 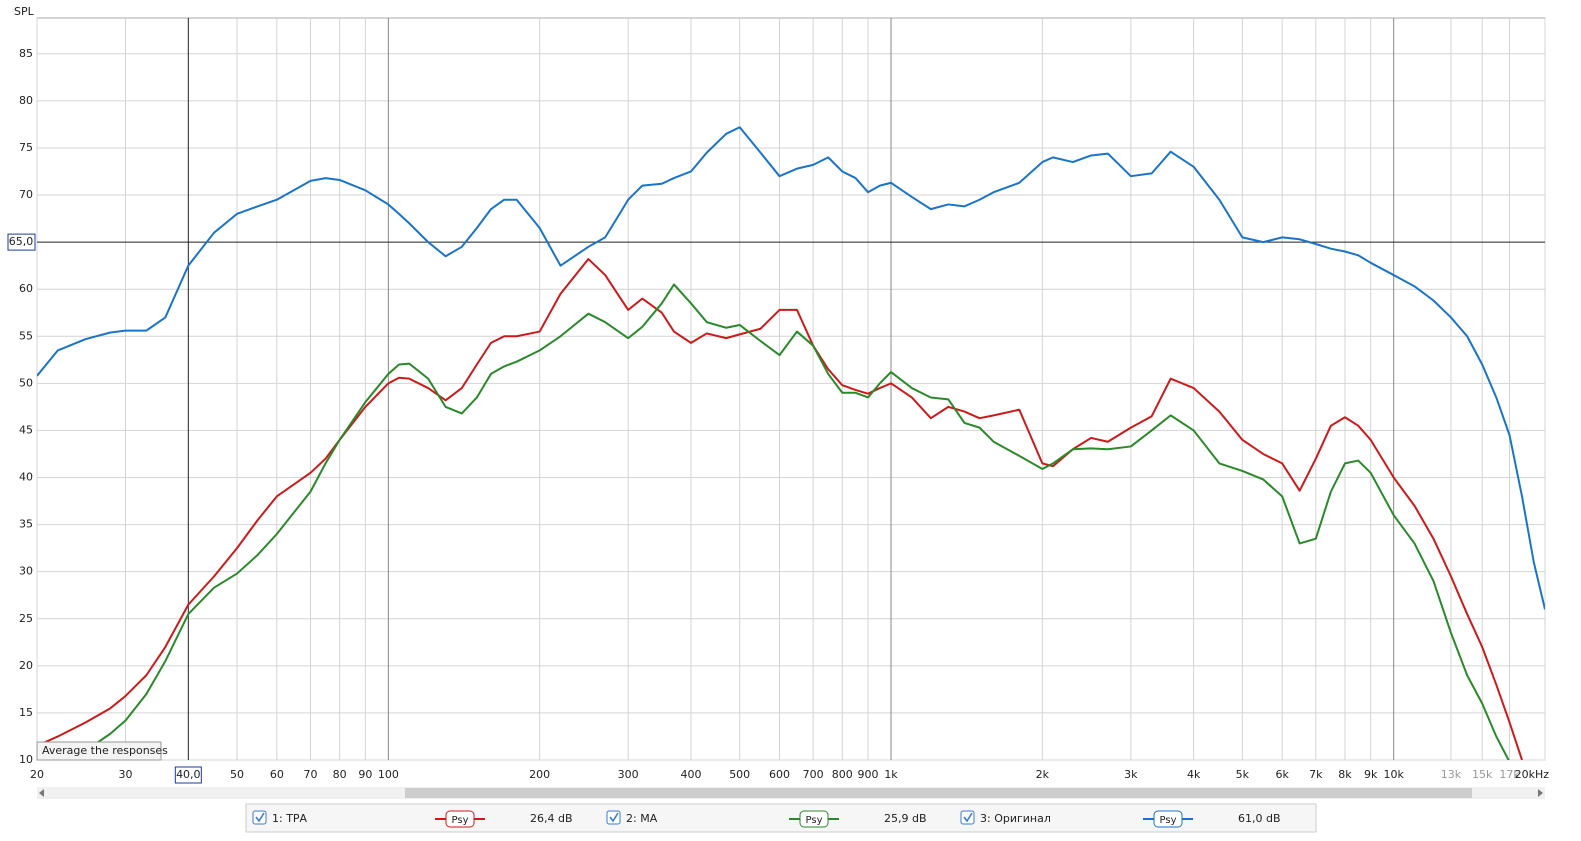 What do you see at coordinates (1194, 774) in the screenshot?
I see `x-tick-label: 4k` at bounding box center [1194, 774].